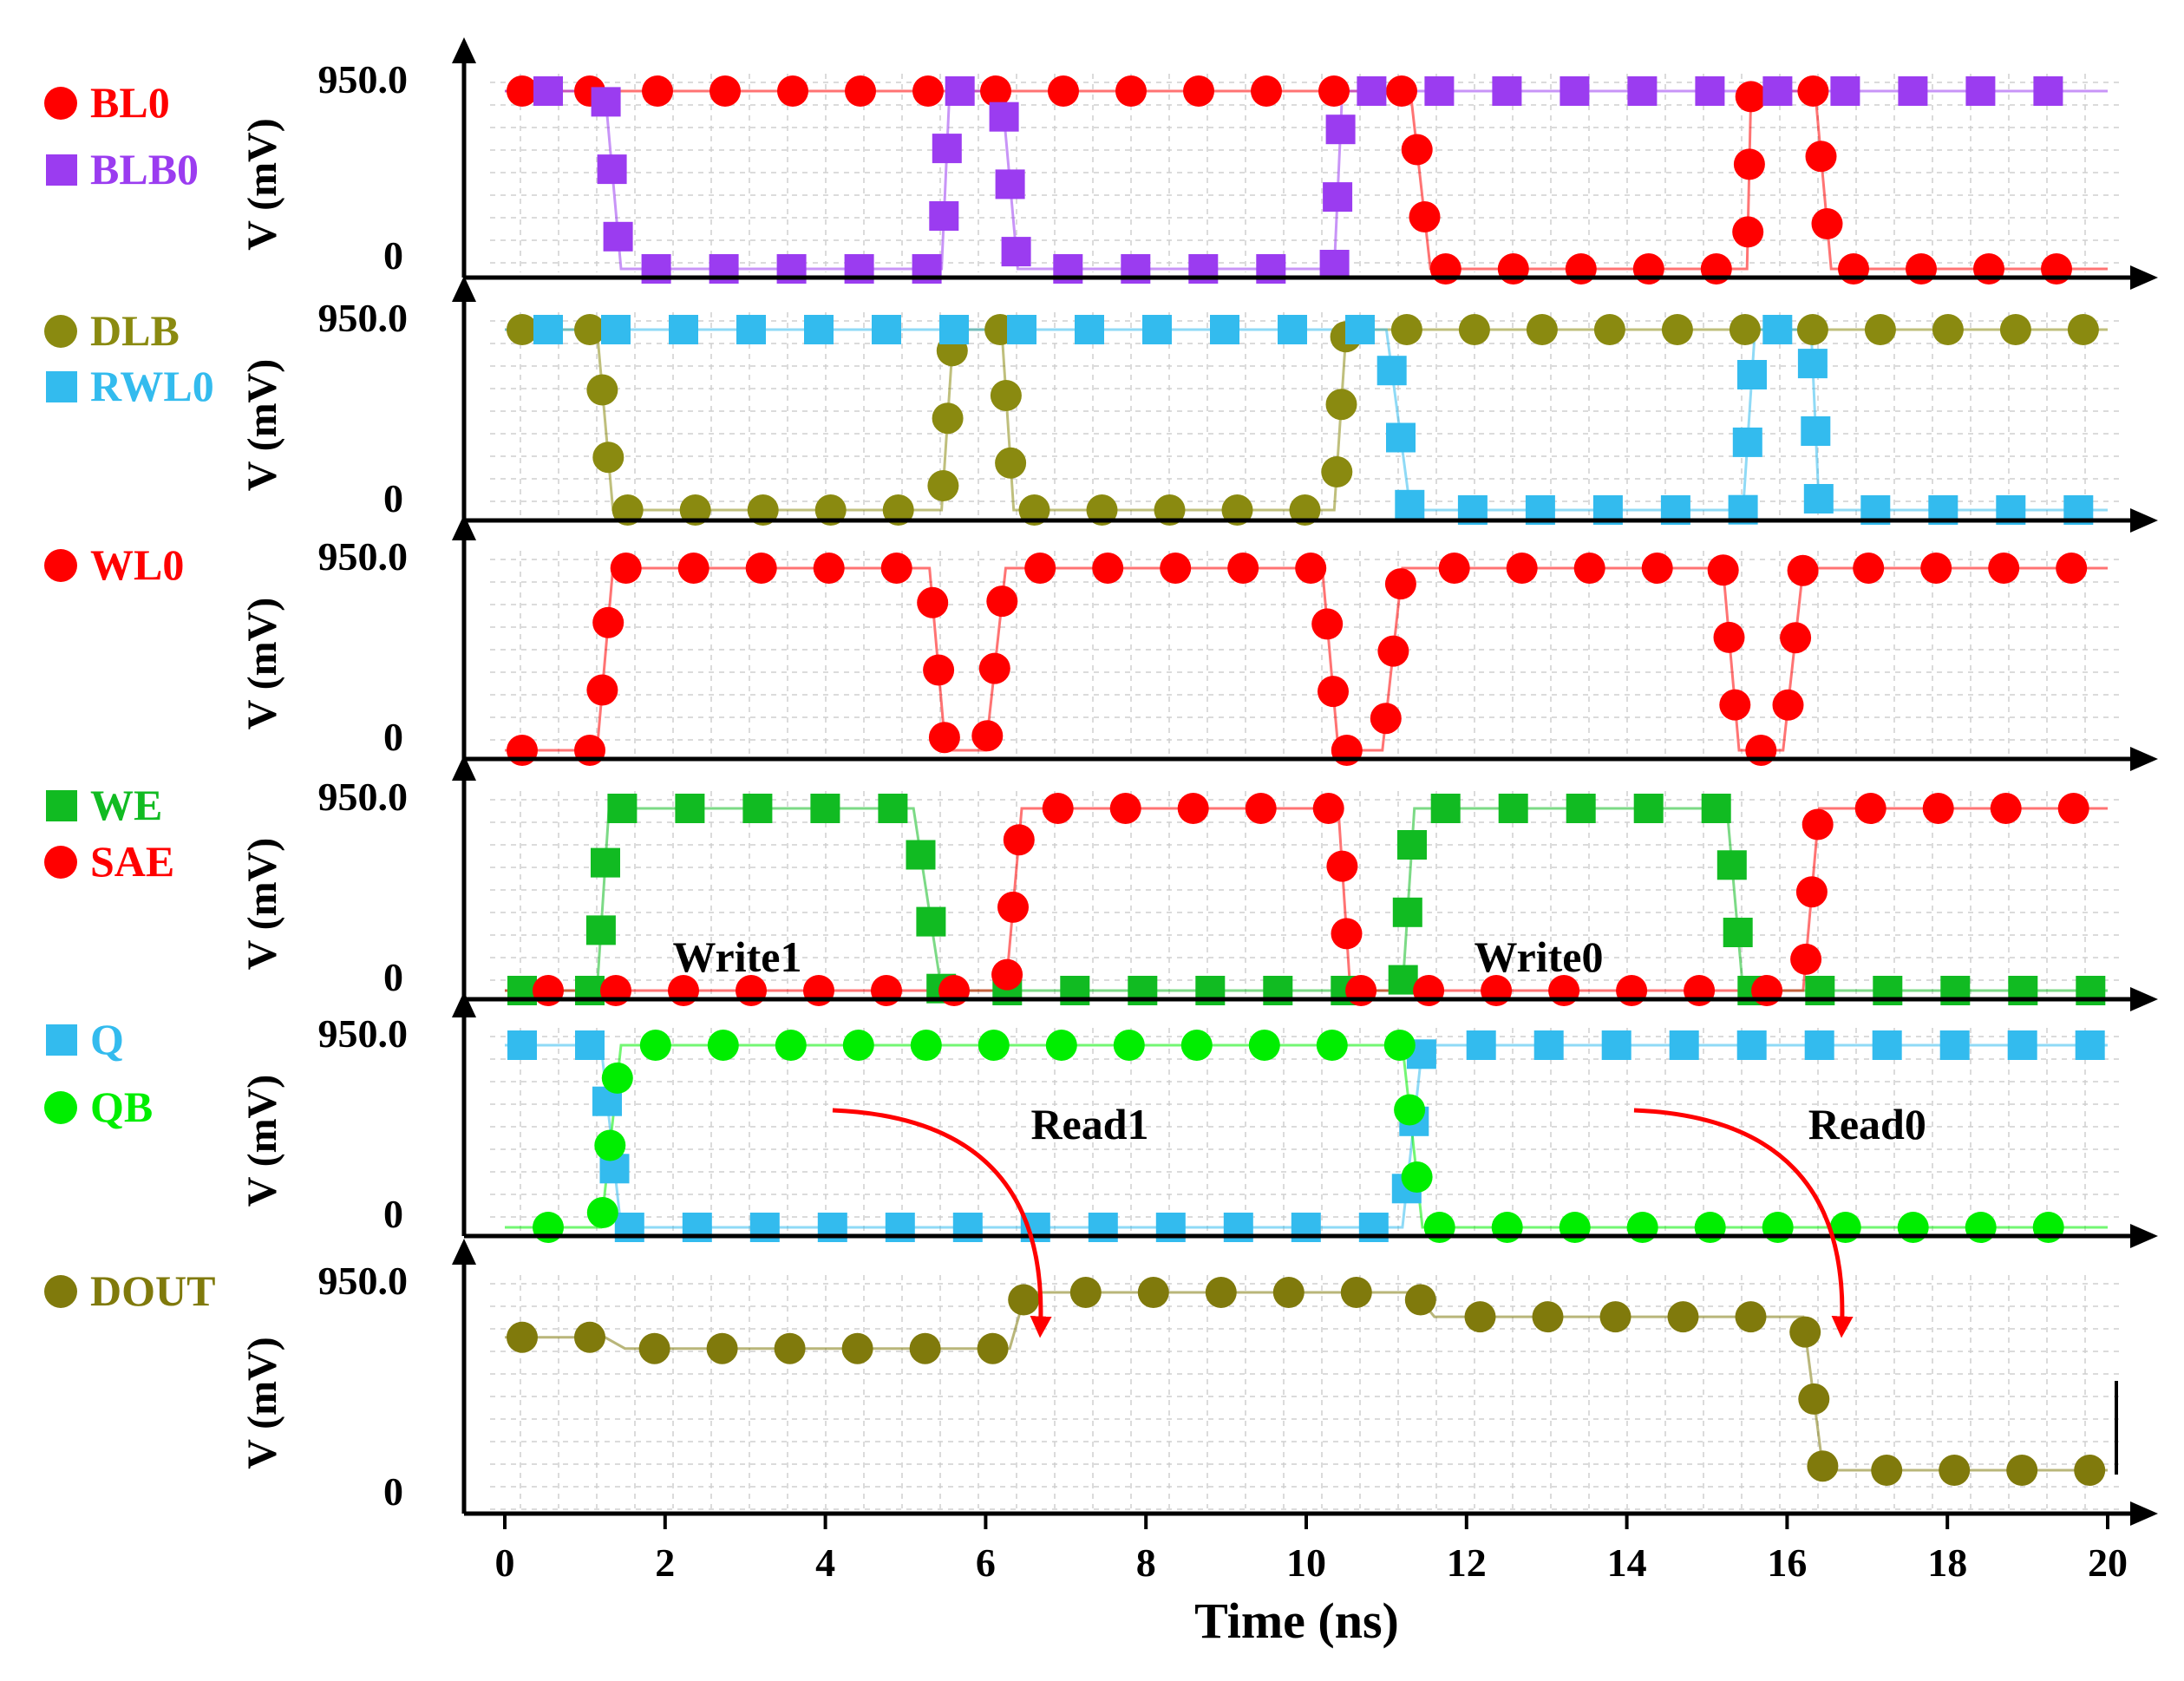  What do you see at coordinates (61, 170) in the screenshot?
I see `legend-marker` at bounding box center [61, 170].